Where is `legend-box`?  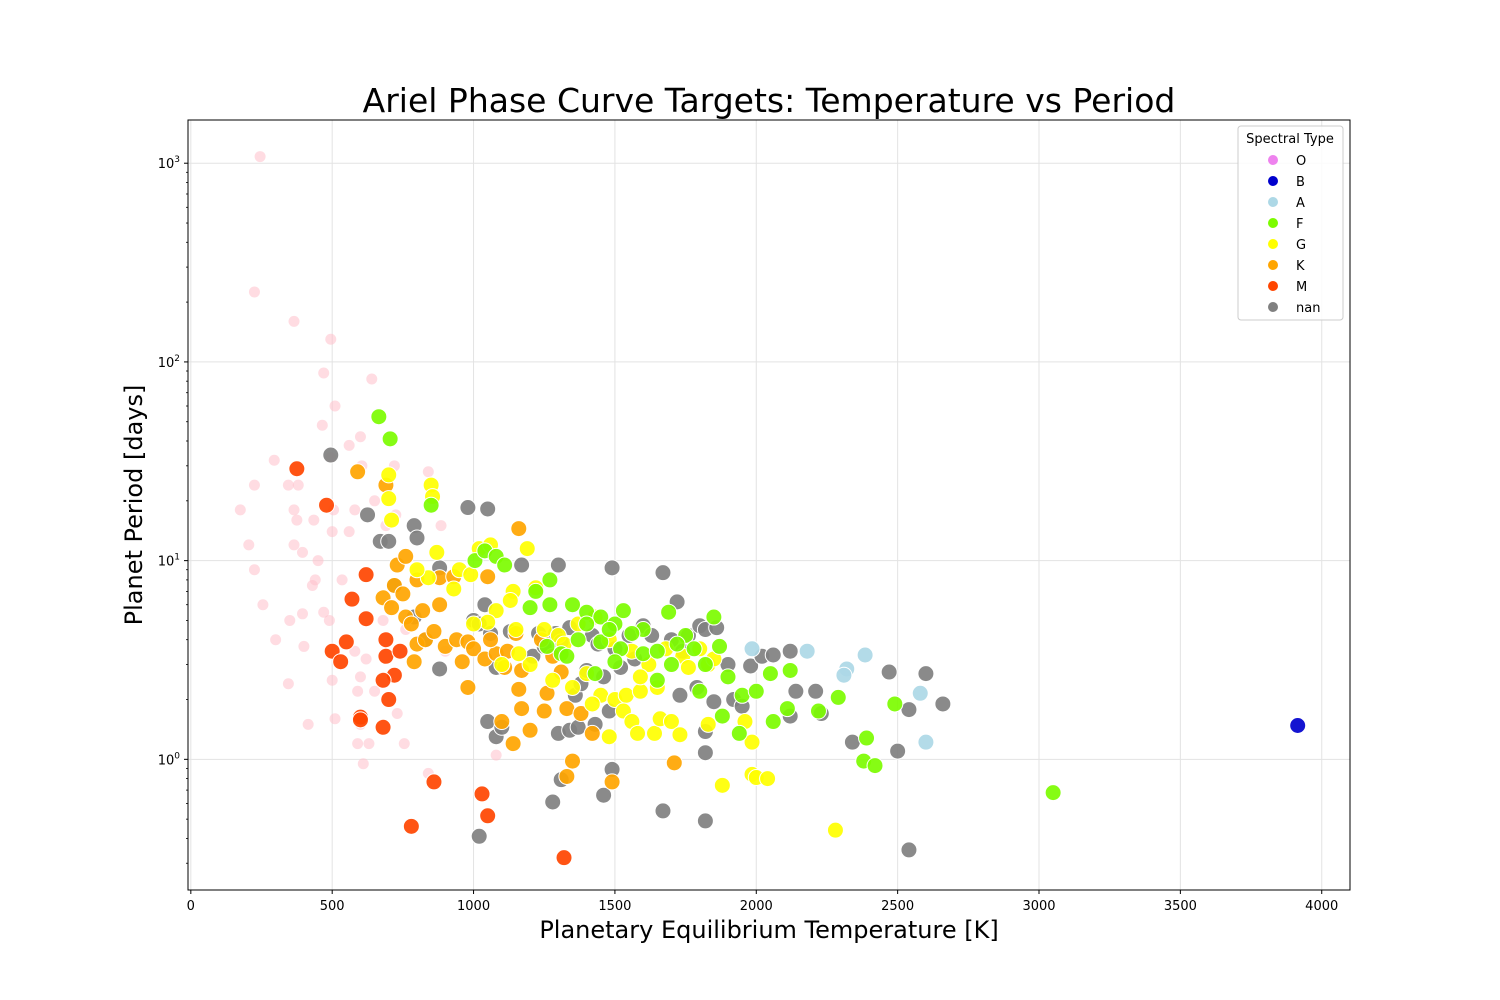
legend-box is located at coordinates (1290, 223).